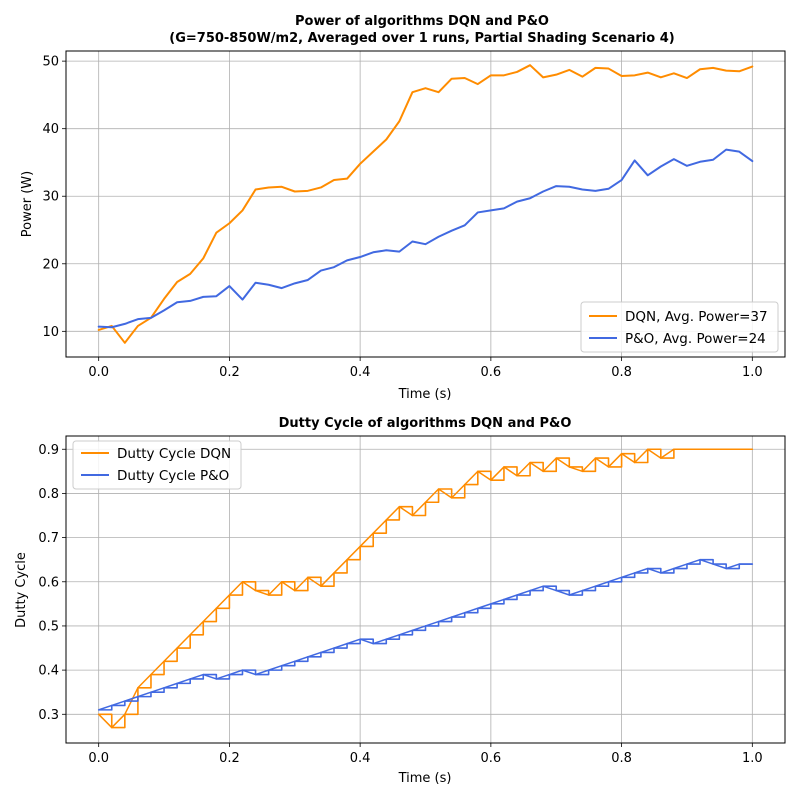 This screenshot has height=800, width=800. I want to click on y-tick-label: 0.8, so click(48, 494).